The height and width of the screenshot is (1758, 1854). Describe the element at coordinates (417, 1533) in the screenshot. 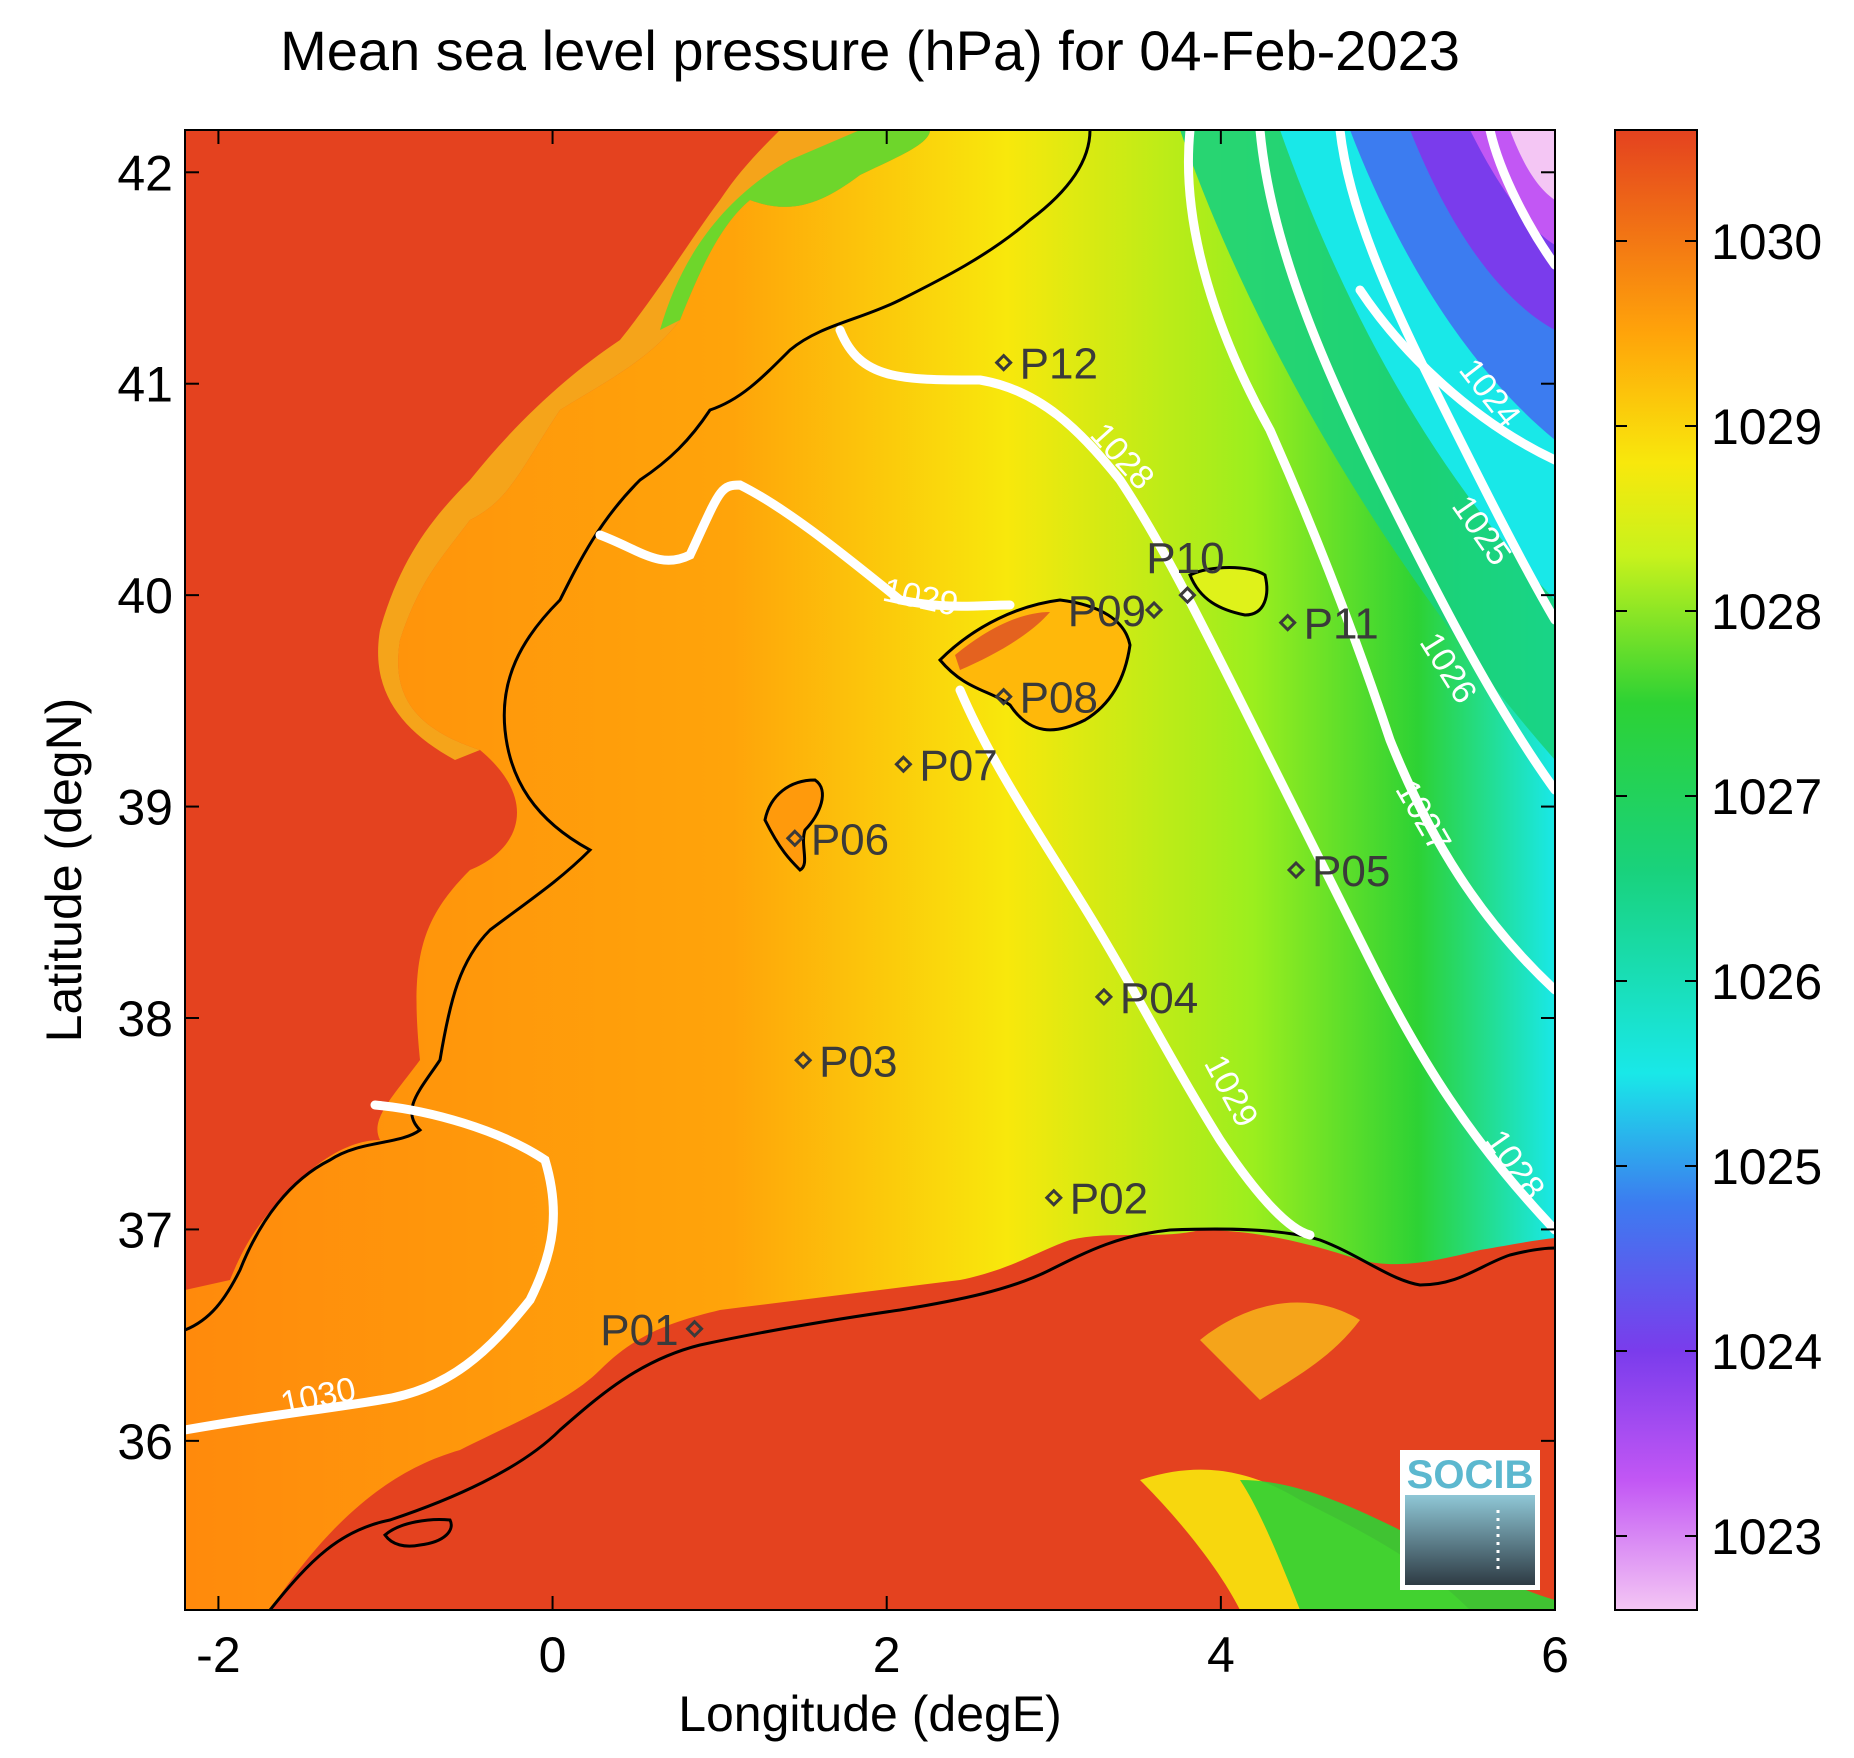

I see `alboran-island-coastline` at that location.